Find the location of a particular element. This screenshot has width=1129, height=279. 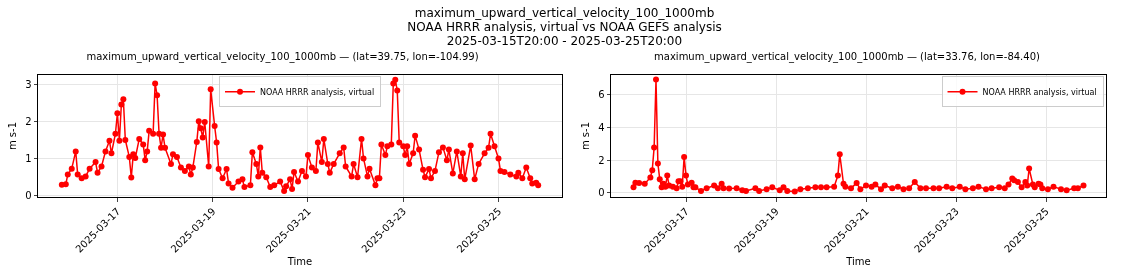

y-tick-label: 3 is located at coordinates (28, 85).